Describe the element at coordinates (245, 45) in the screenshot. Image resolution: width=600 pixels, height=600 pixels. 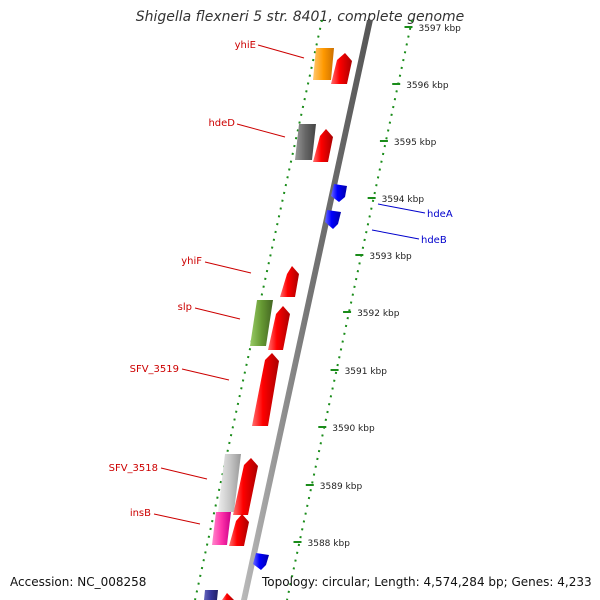
I see `gene-label-yhiE: yhiE` at that location.